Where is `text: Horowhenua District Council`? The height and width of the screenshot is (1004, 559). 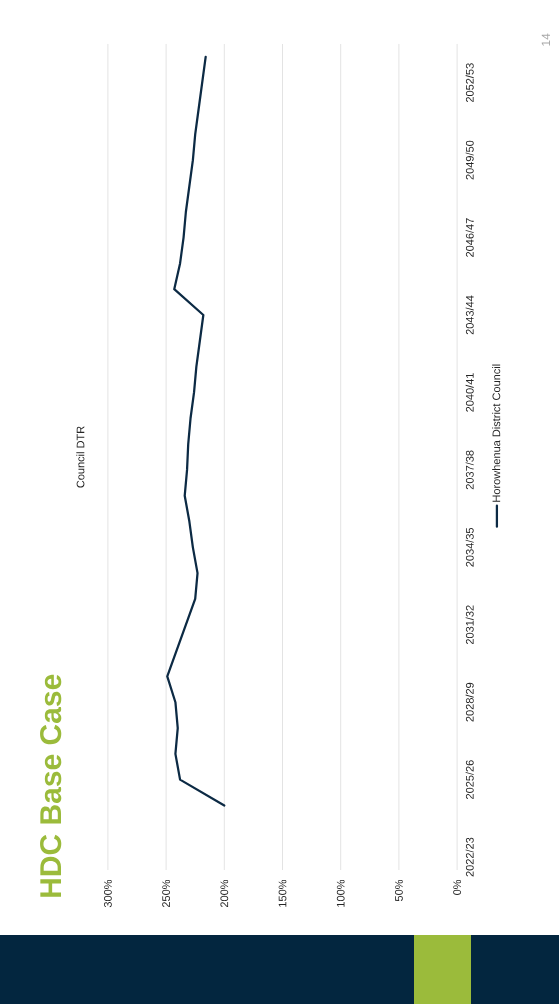 text: Horowhenua District Council is located at coordinates (496, 433).